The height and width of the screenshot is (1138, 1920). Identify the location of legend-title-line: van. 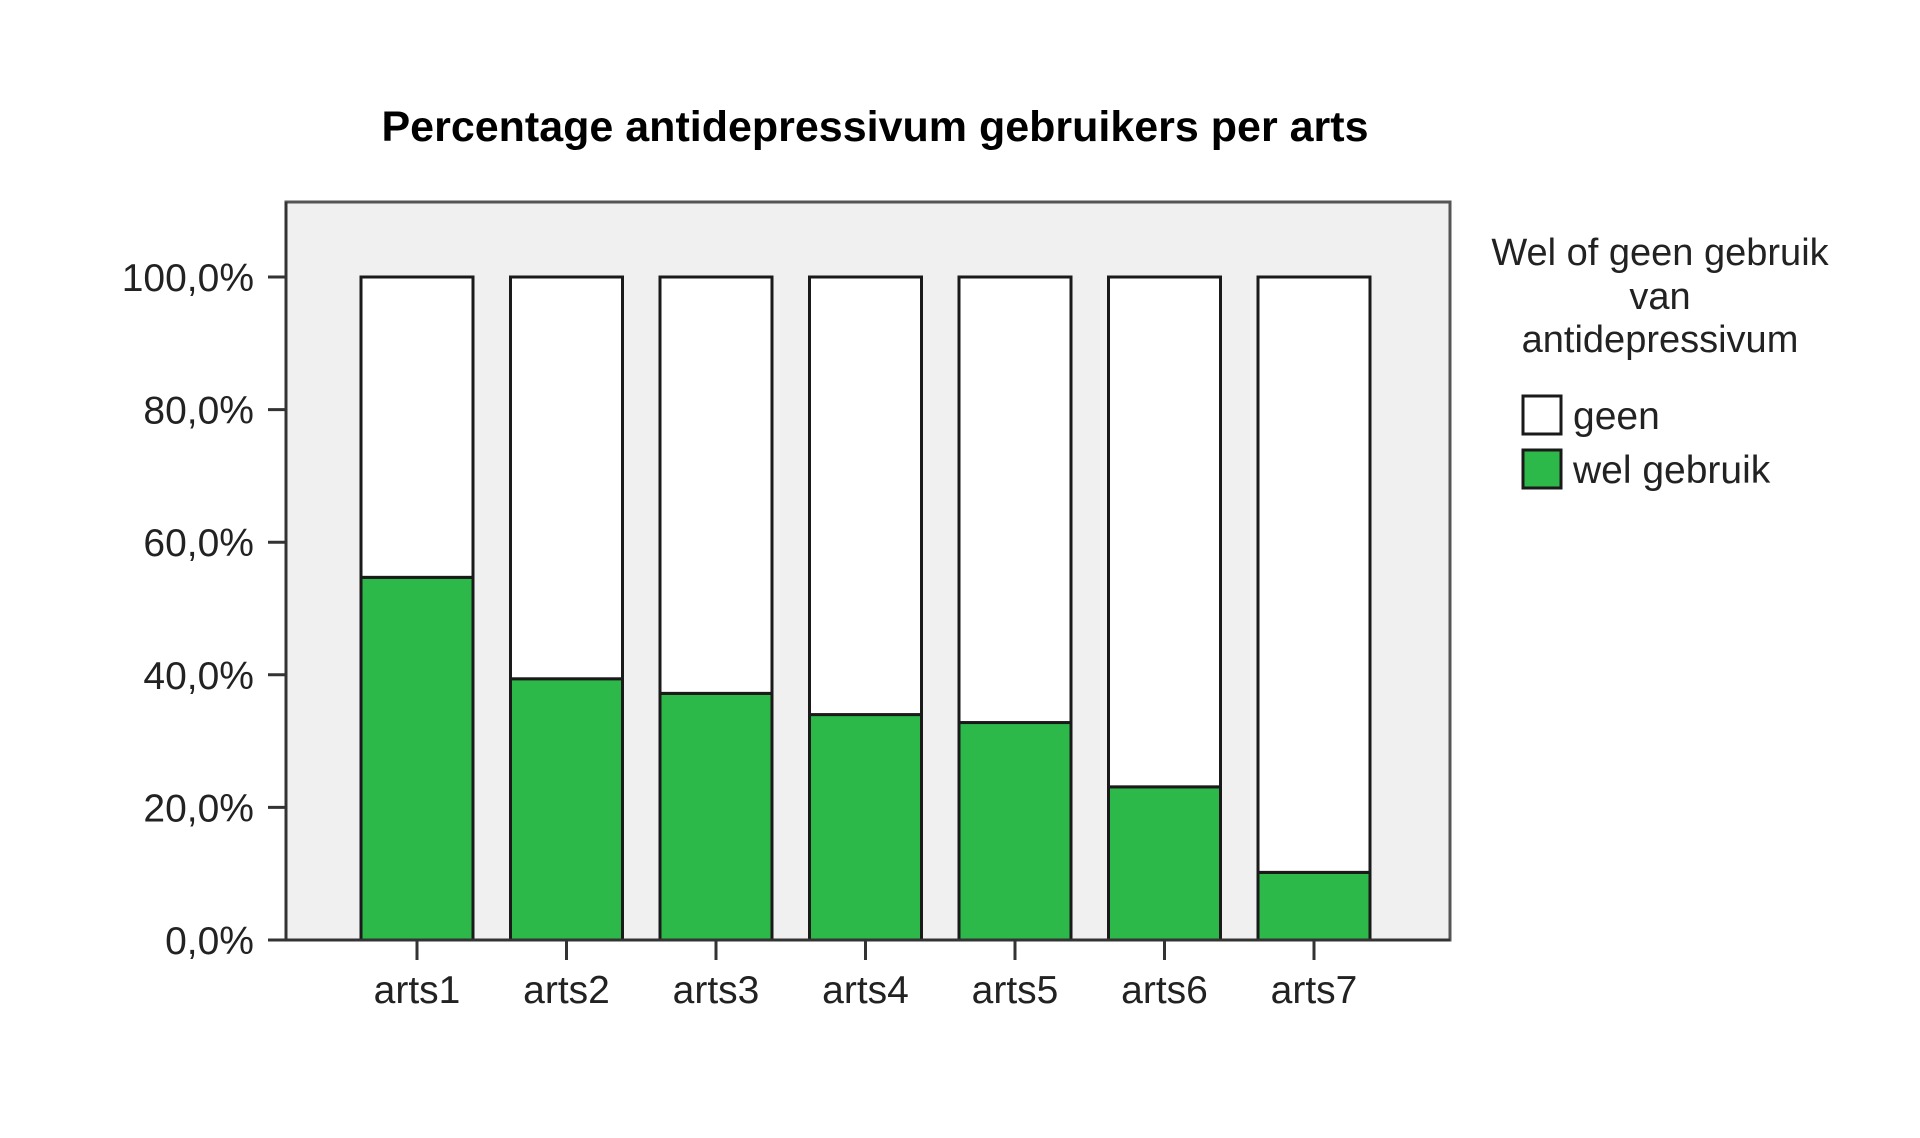
(1659, 297).